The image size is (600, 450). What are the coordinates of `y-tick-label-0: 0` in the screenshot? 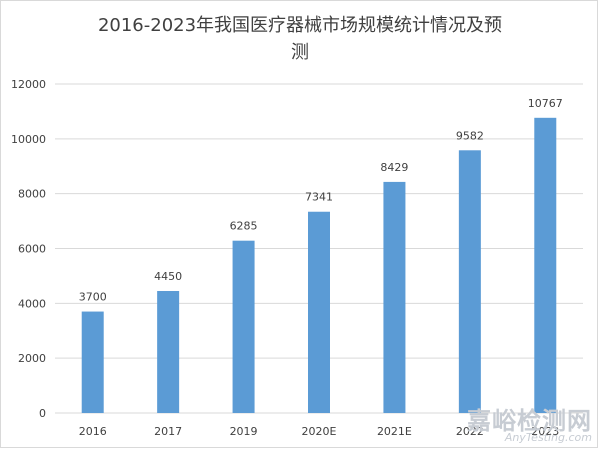 It's located at (42, 413).